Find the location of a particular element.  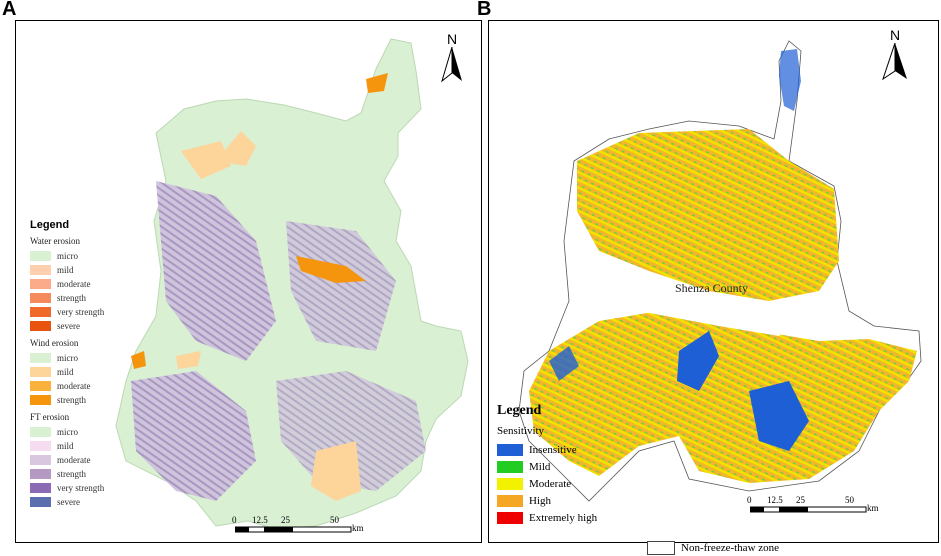

north-label-a: N is located at coordinates (452, 39).